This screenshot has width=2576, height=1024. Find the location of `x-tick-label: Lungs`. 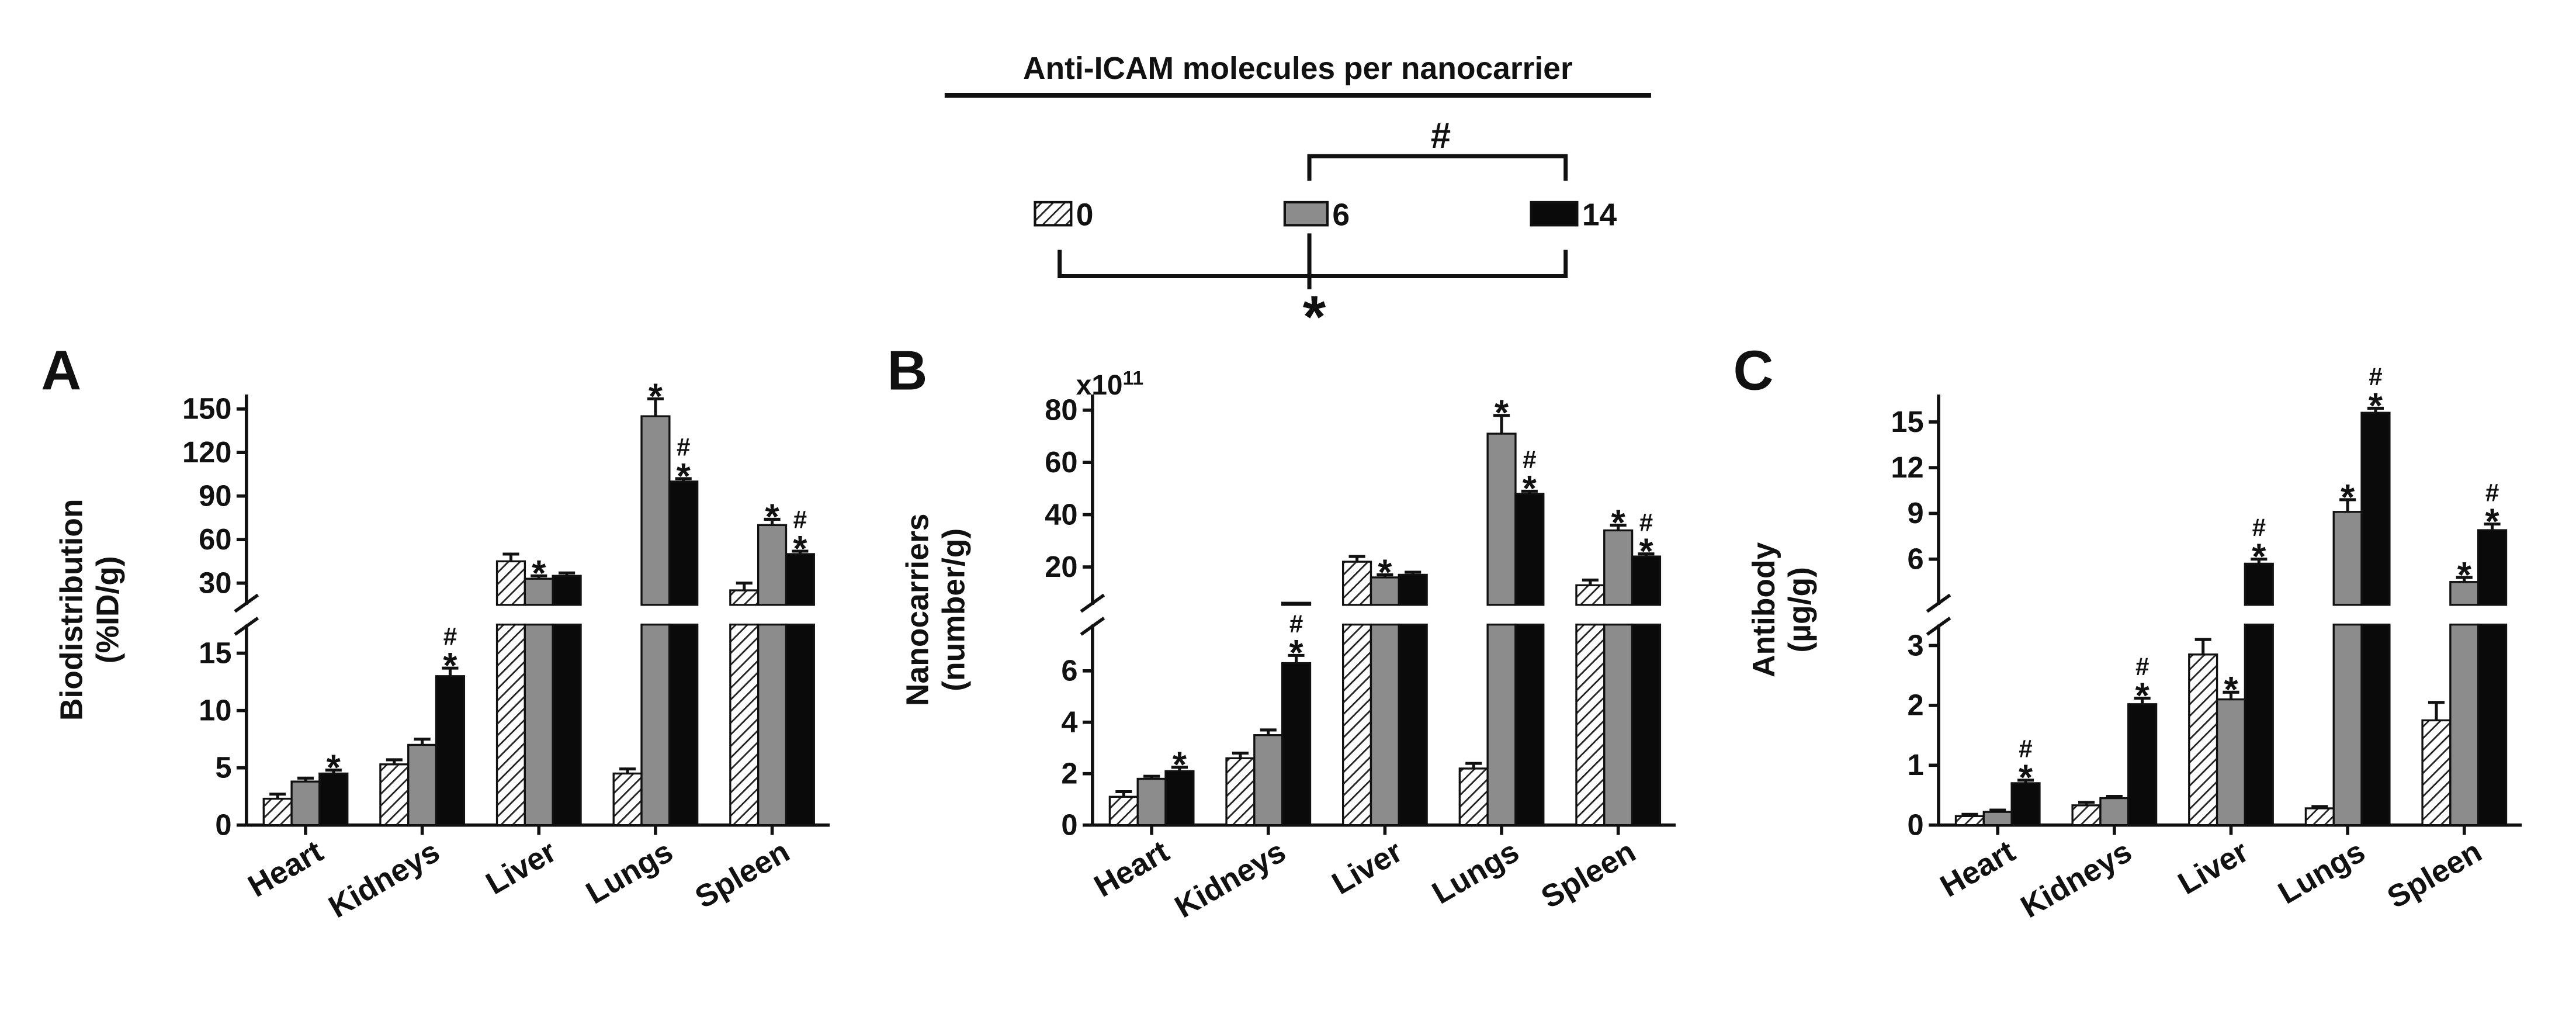

x-tick-label: Lungs is located at coordinates (1476, 872).